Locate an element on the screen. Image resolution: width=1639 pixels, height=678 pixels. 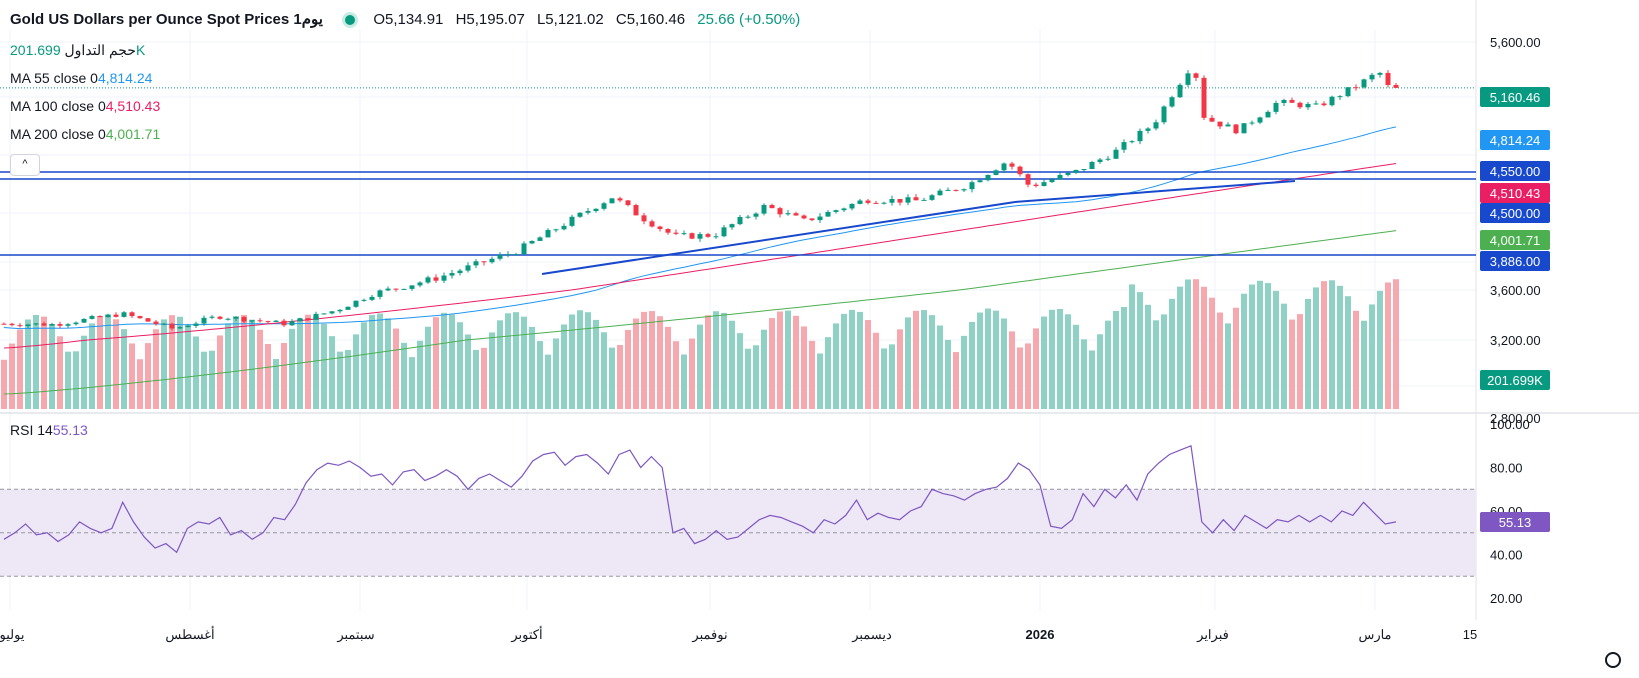
collapse-legend-button: ^ is located at coordinates (25, 165).